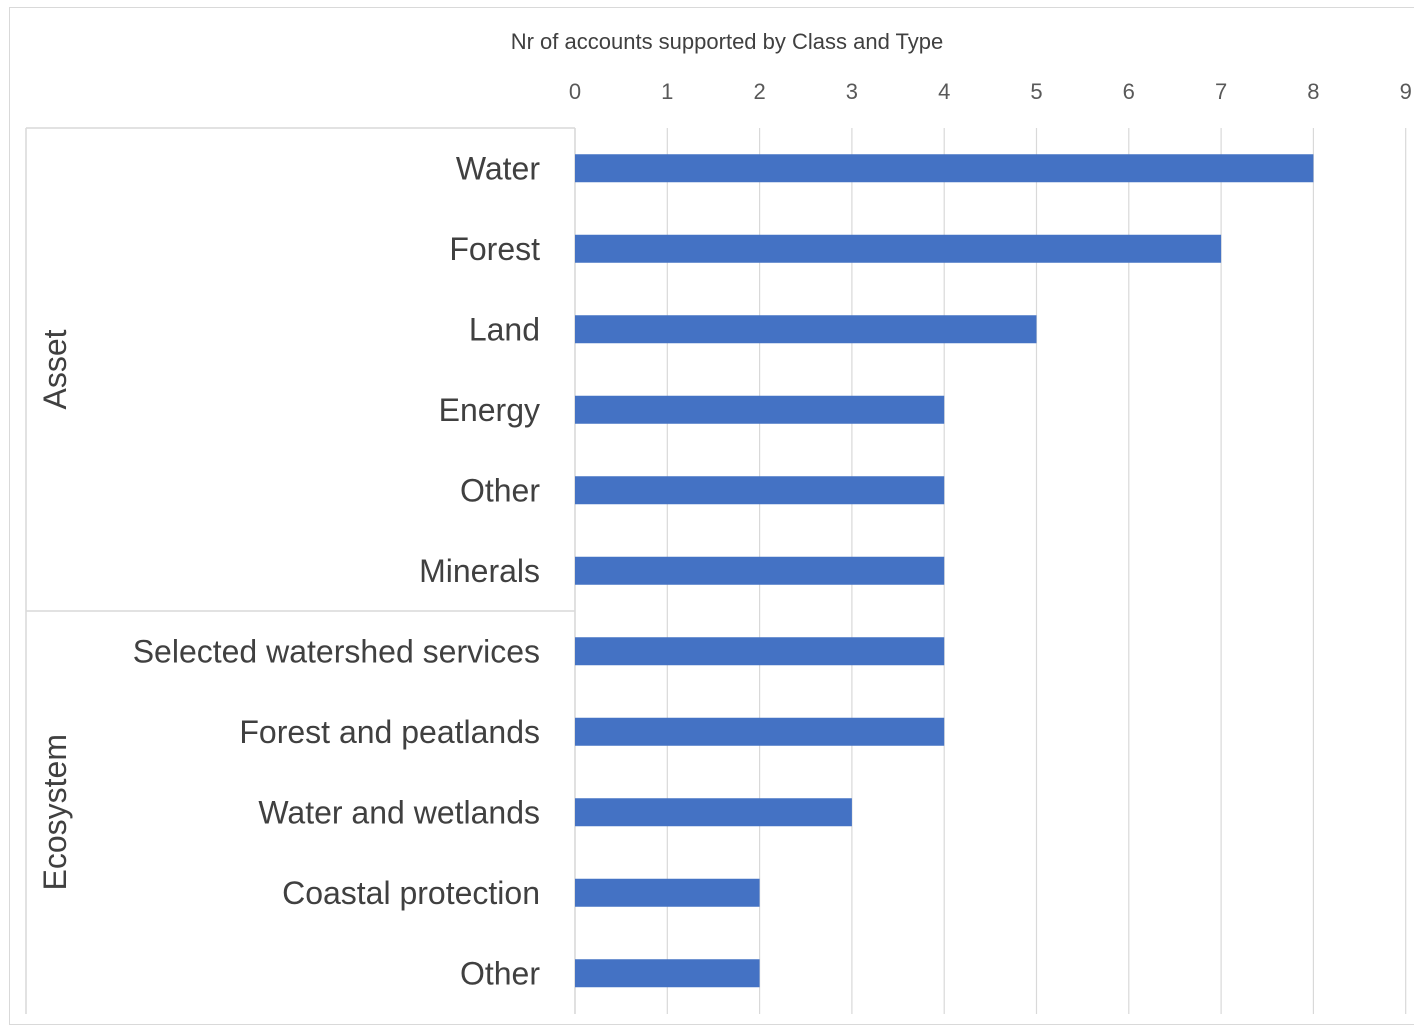 The height and width of the screenshot is (1031, 1414). I want to click on category-label: Minerals, so click(479, 571).